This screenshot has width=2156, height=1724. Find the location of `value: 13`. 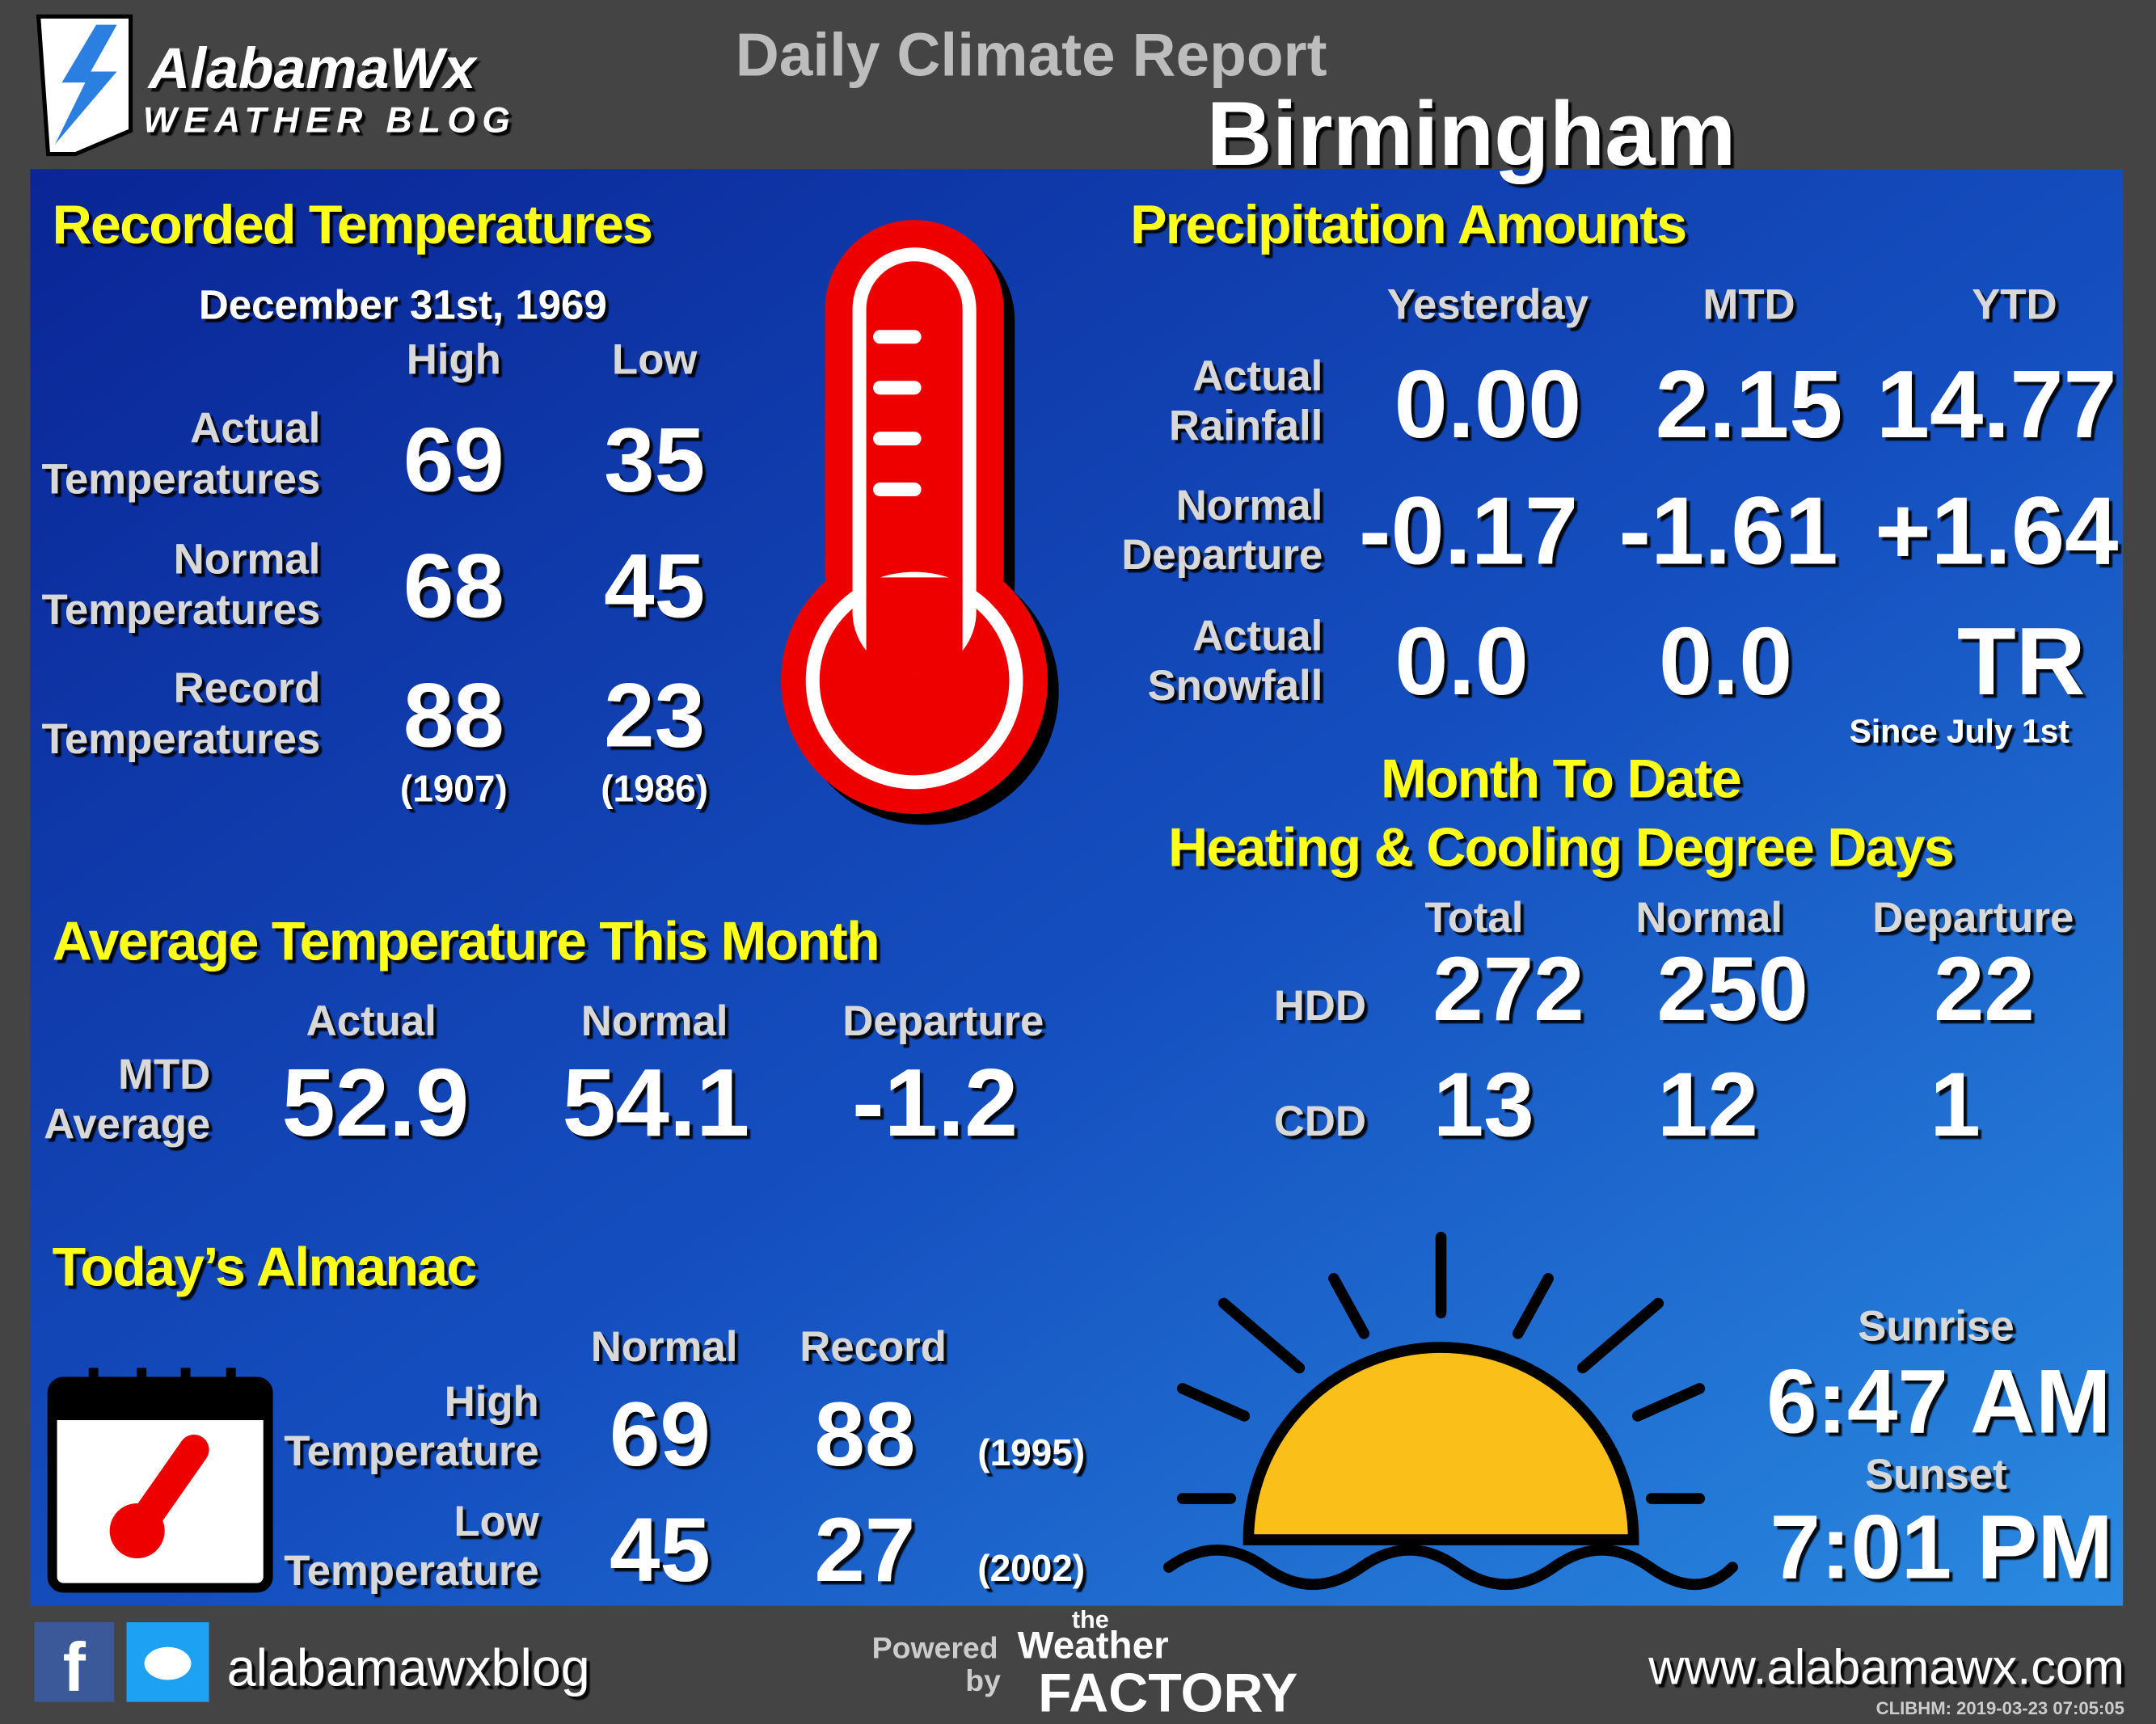

value: 13 is located at coordinates (1484, 1104).